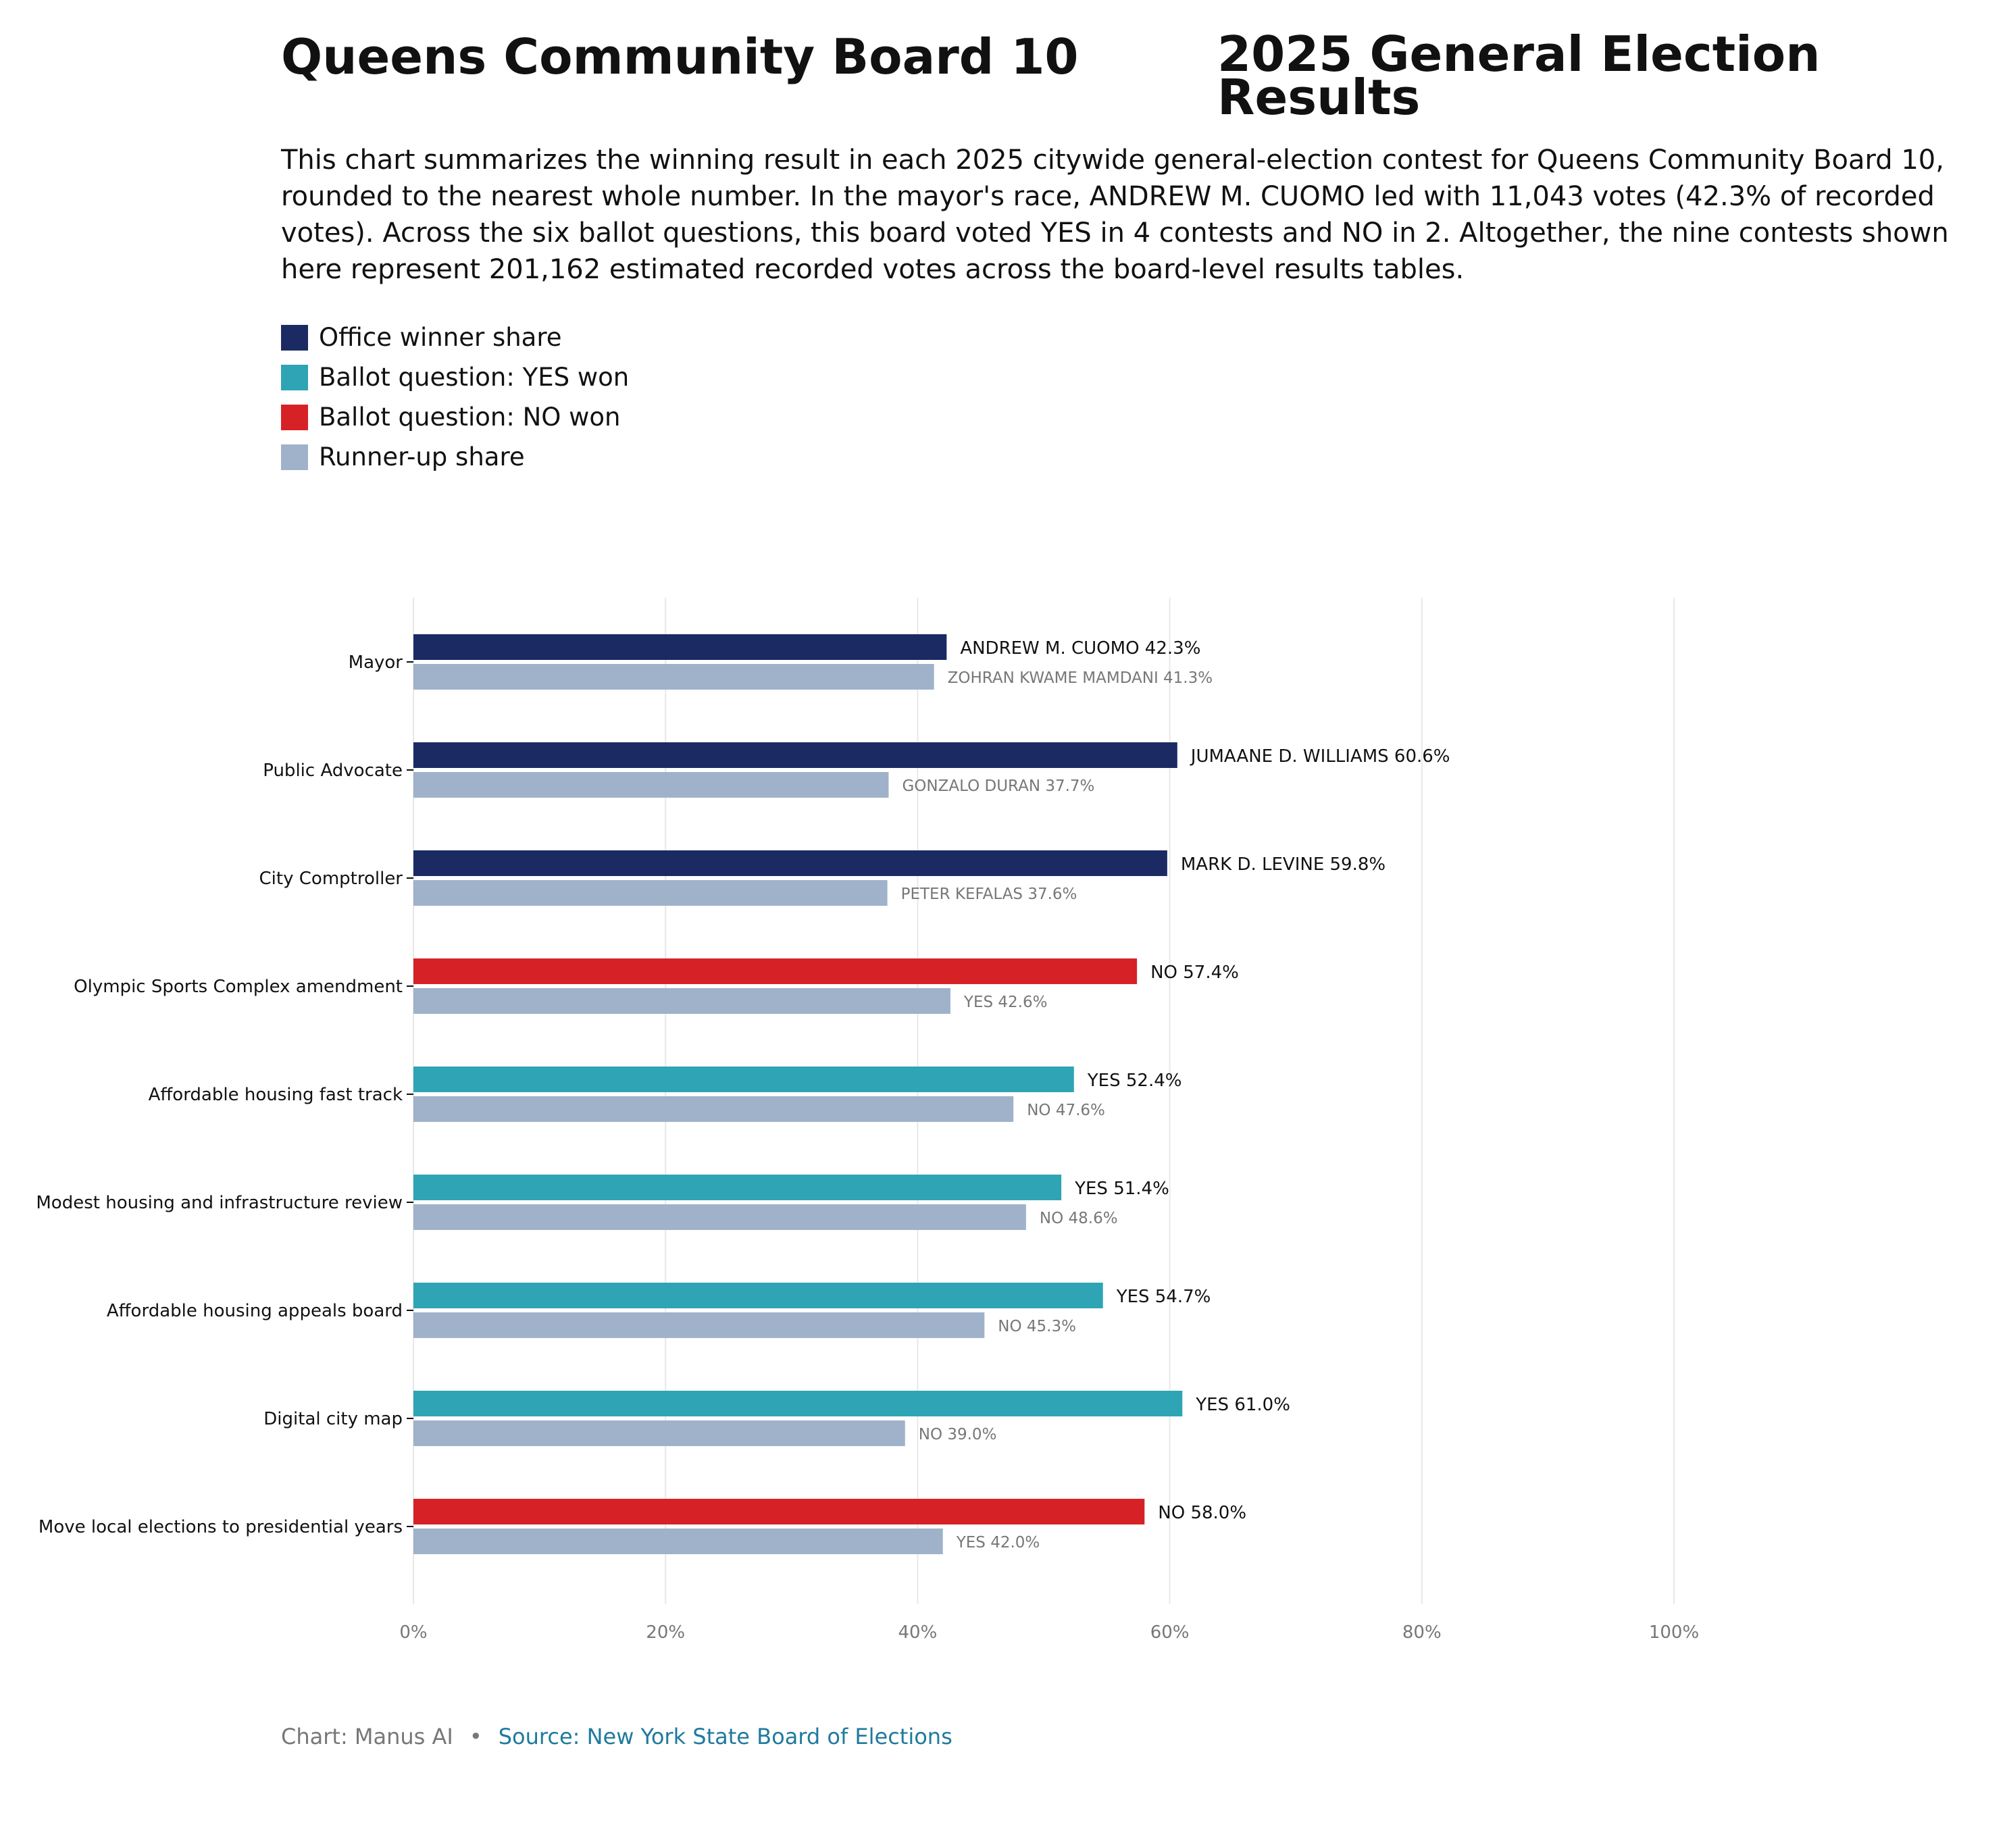  Describe the element at coordinates (1283, 864) in the screenshot. I see `winner-data-label: MARK D. LEVINE 59.8%` at that location.